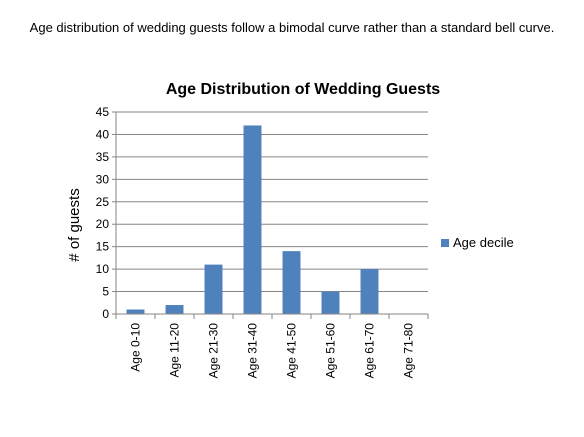  What do you see at coordinates (445, 243) in the screenshot?
I see `legend-swatch` at bounding box center [445, 243].